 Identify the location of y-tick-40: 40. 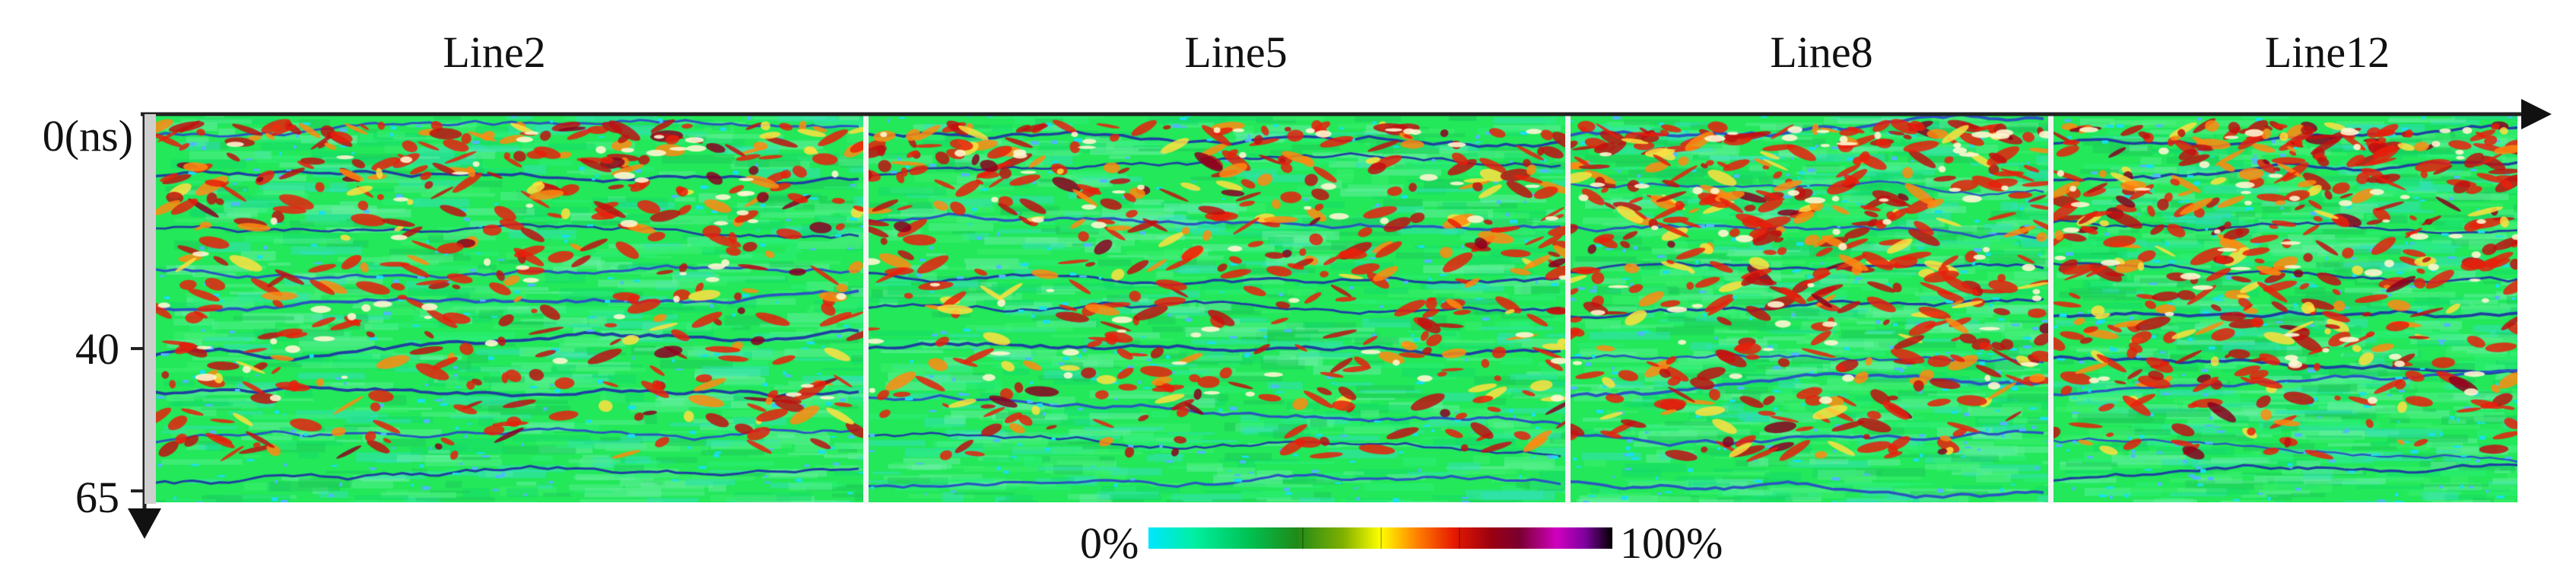
(97, 349).